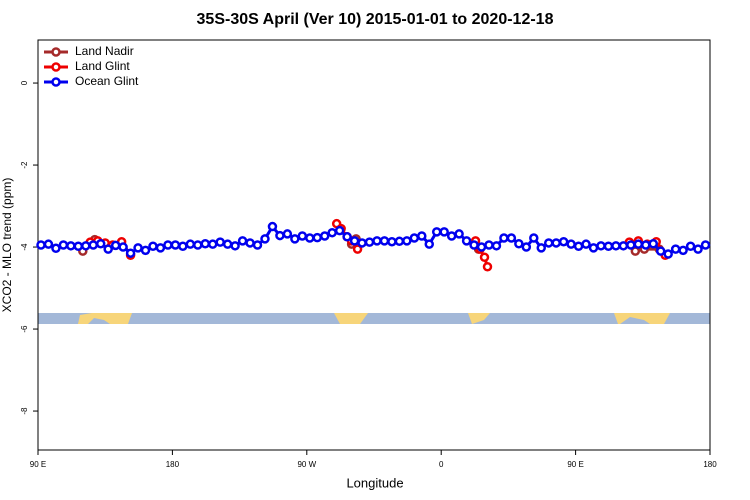 The width and height of the screenshot is (750, 500). I want to click on ocean-strip, so click(374, 318).